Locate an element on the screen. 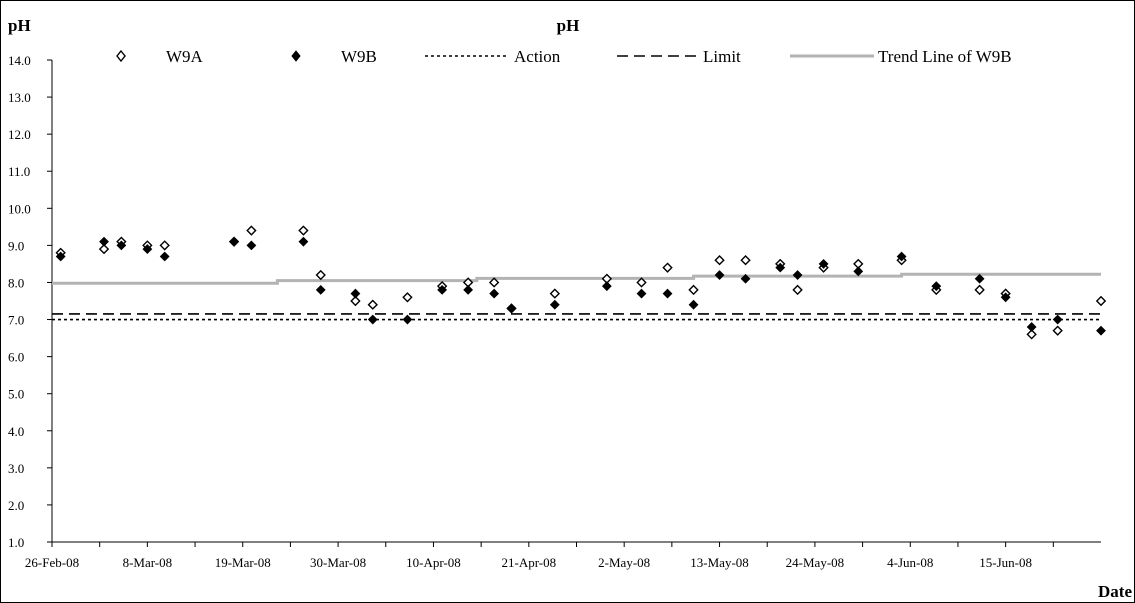  y-tick-label: 4.0 is located at coordinates (16, 431).